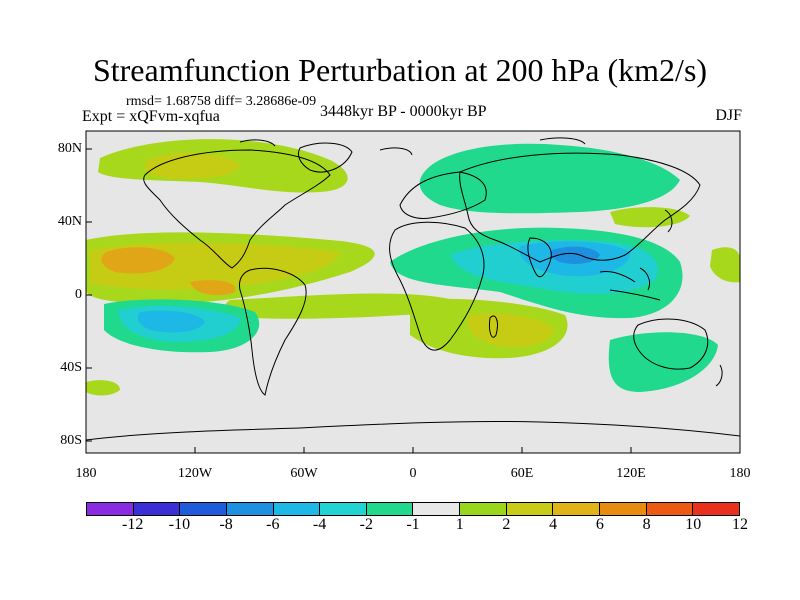 The image size is (800, 600). I want to click on lat-label-40s: 40S, so click(71, 367).